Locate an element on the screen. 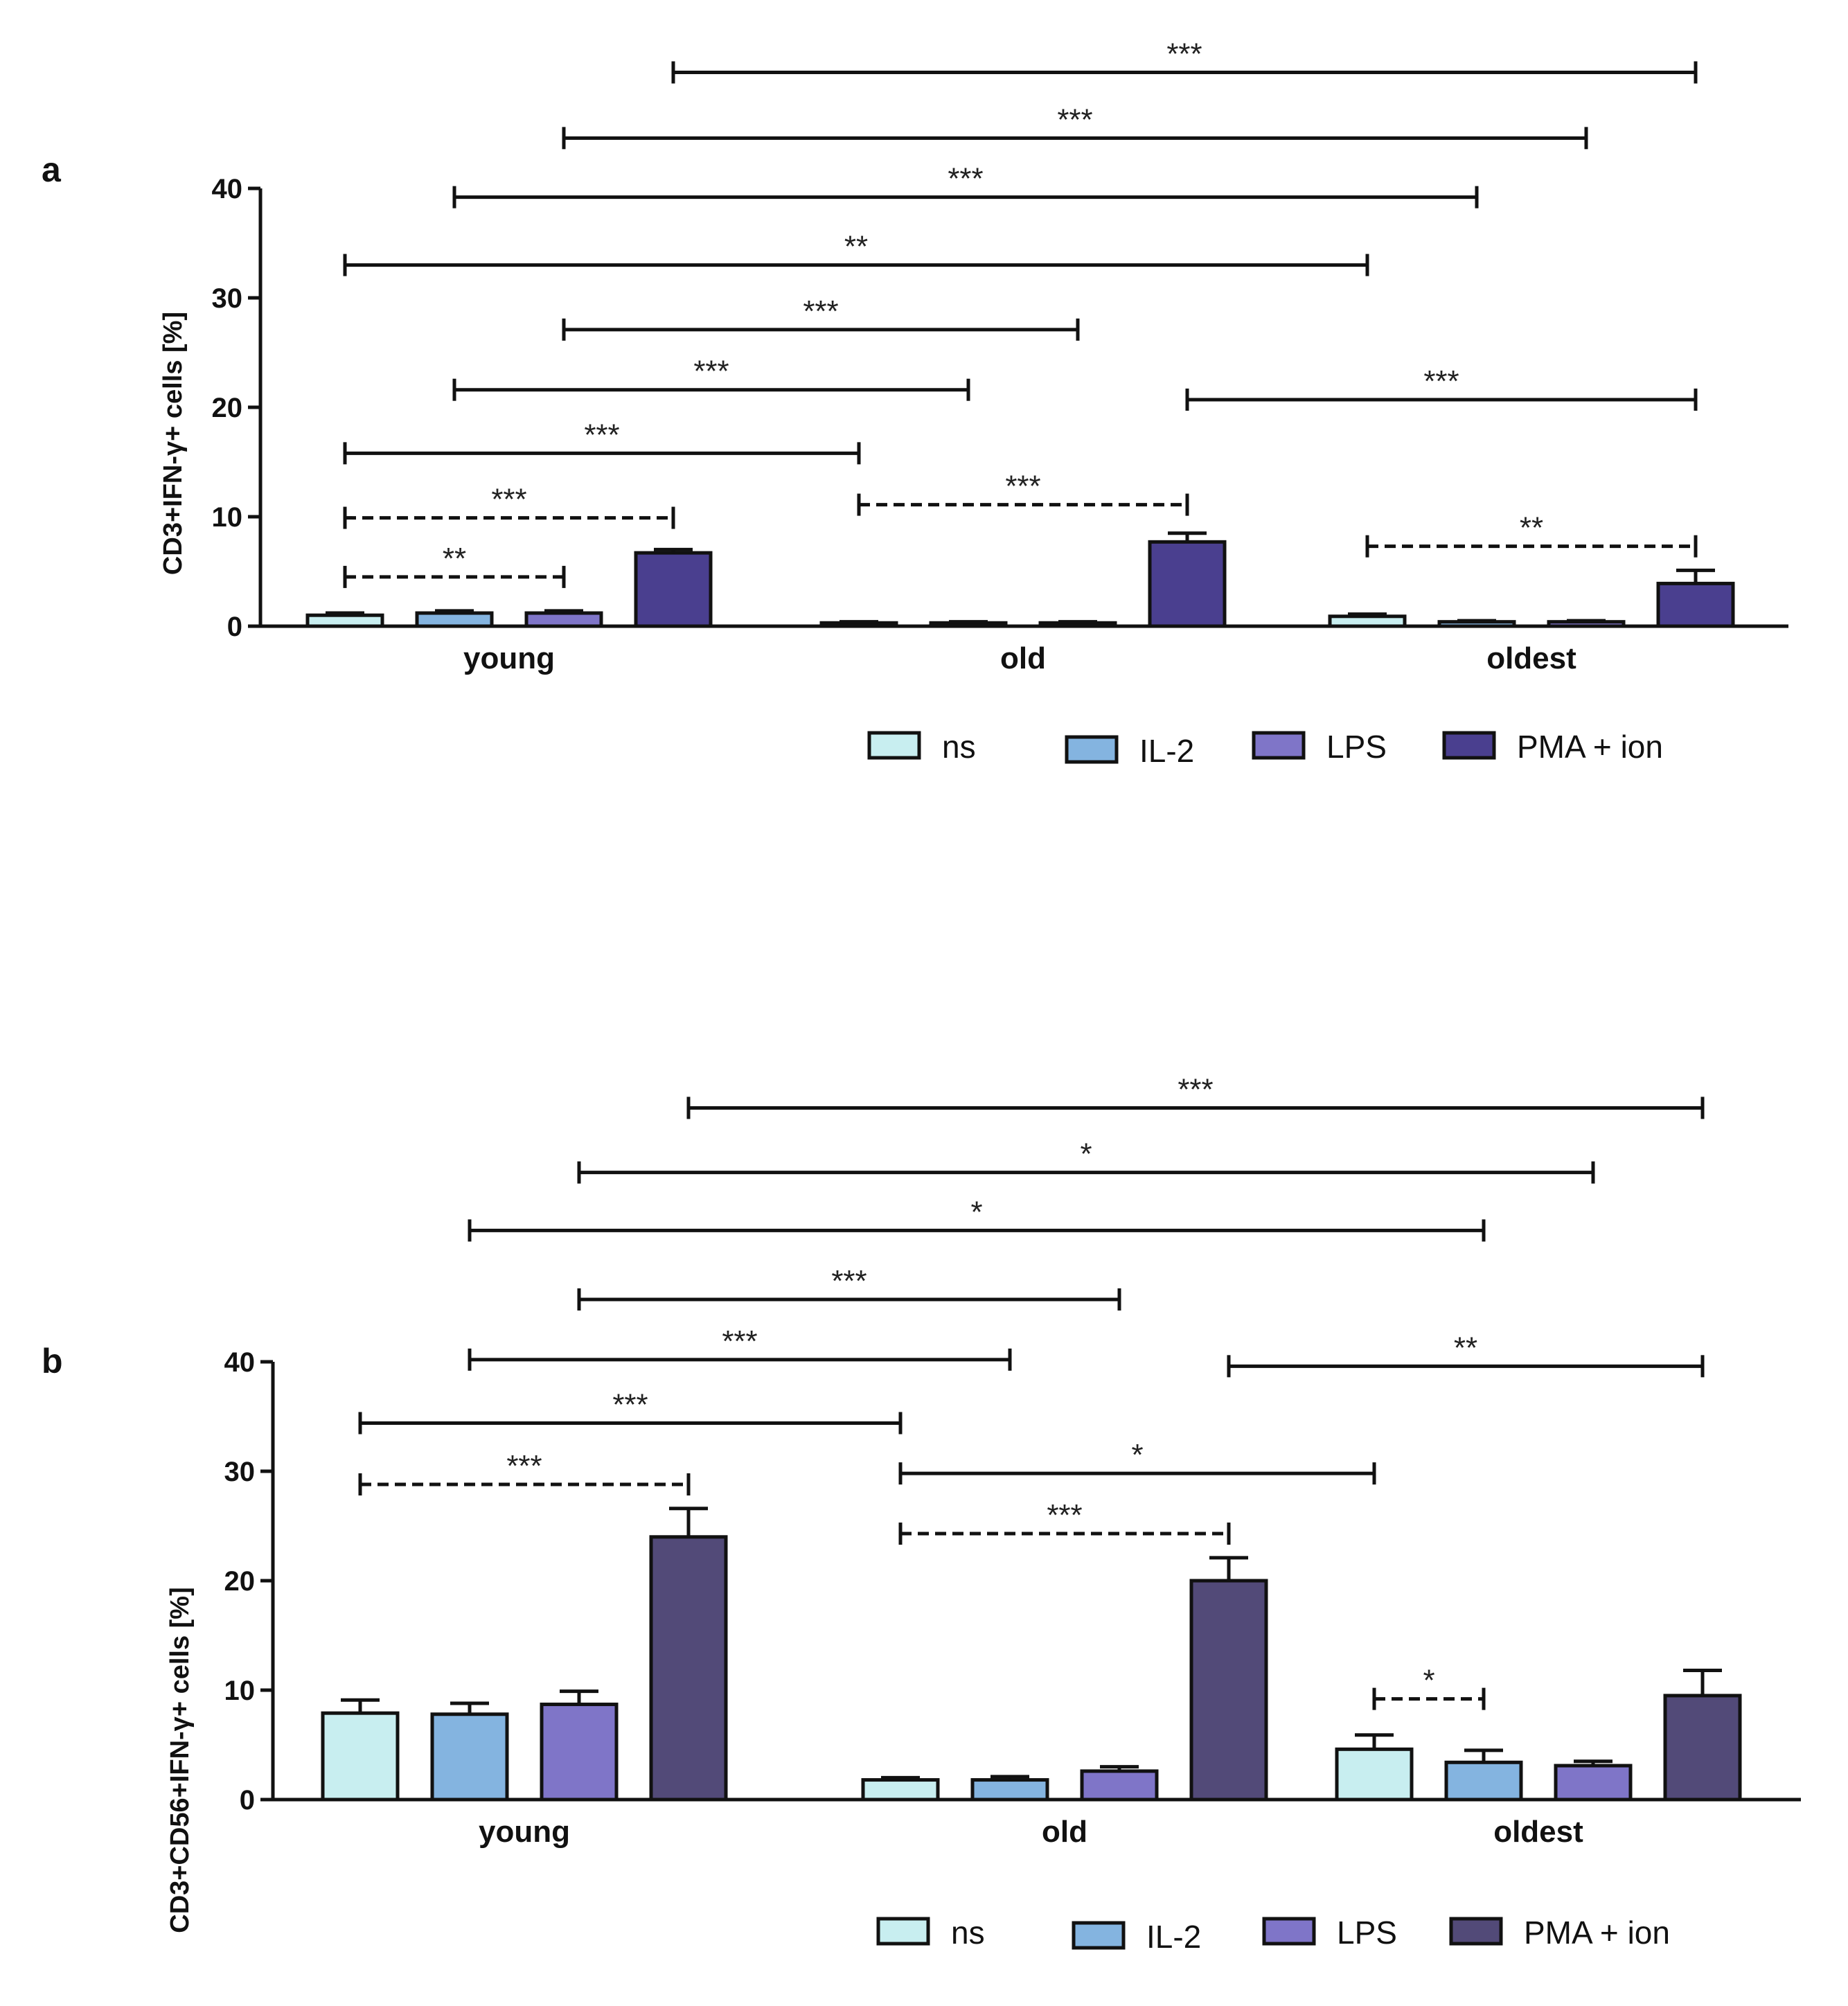  bars-a is located at coordinates (1020, 579).